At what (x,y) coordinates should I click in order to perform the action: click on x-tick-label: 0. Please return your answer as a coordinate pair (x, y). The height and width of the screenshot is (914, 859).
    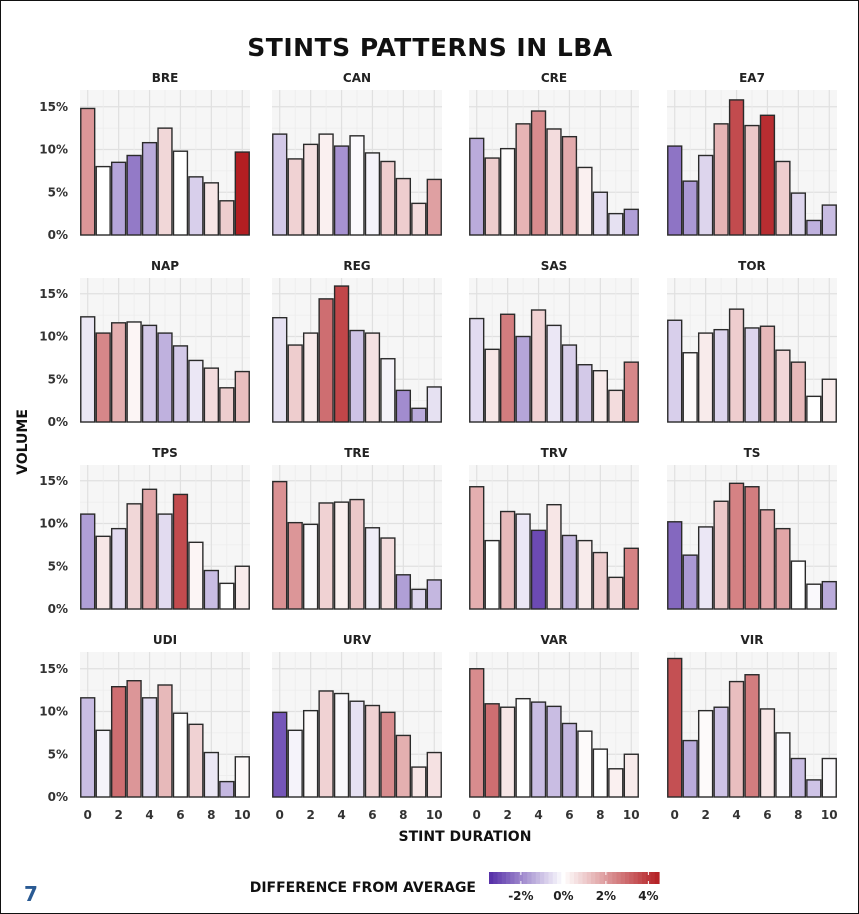
    Looking at the image, I should click on (88, 815).